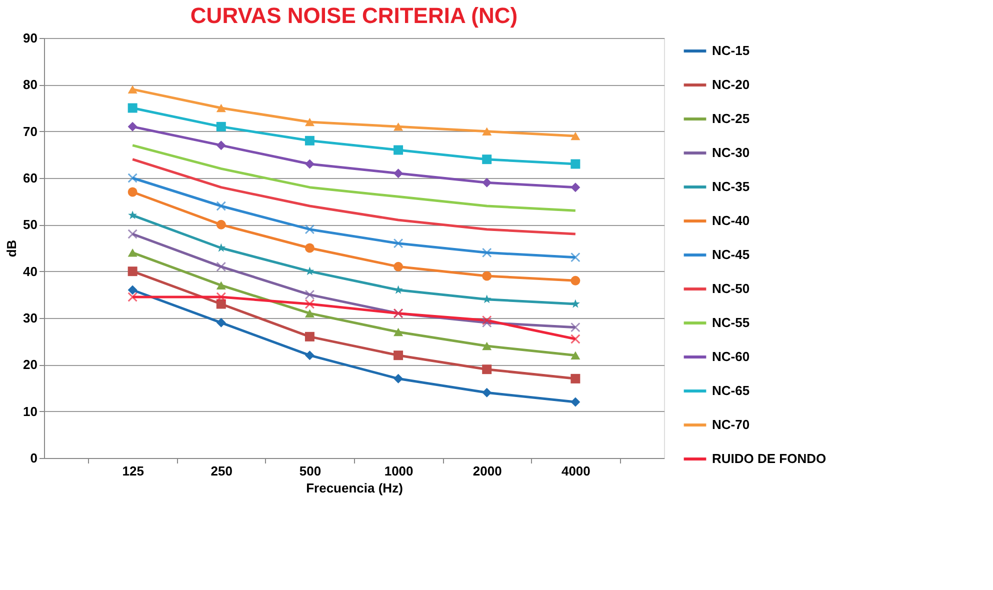 Image resolution: width=993 pixels, height=590 pixels. Describe the element at coordinates (30, 224) in the screenshot. I see `y-tick-label: 50` at that location.